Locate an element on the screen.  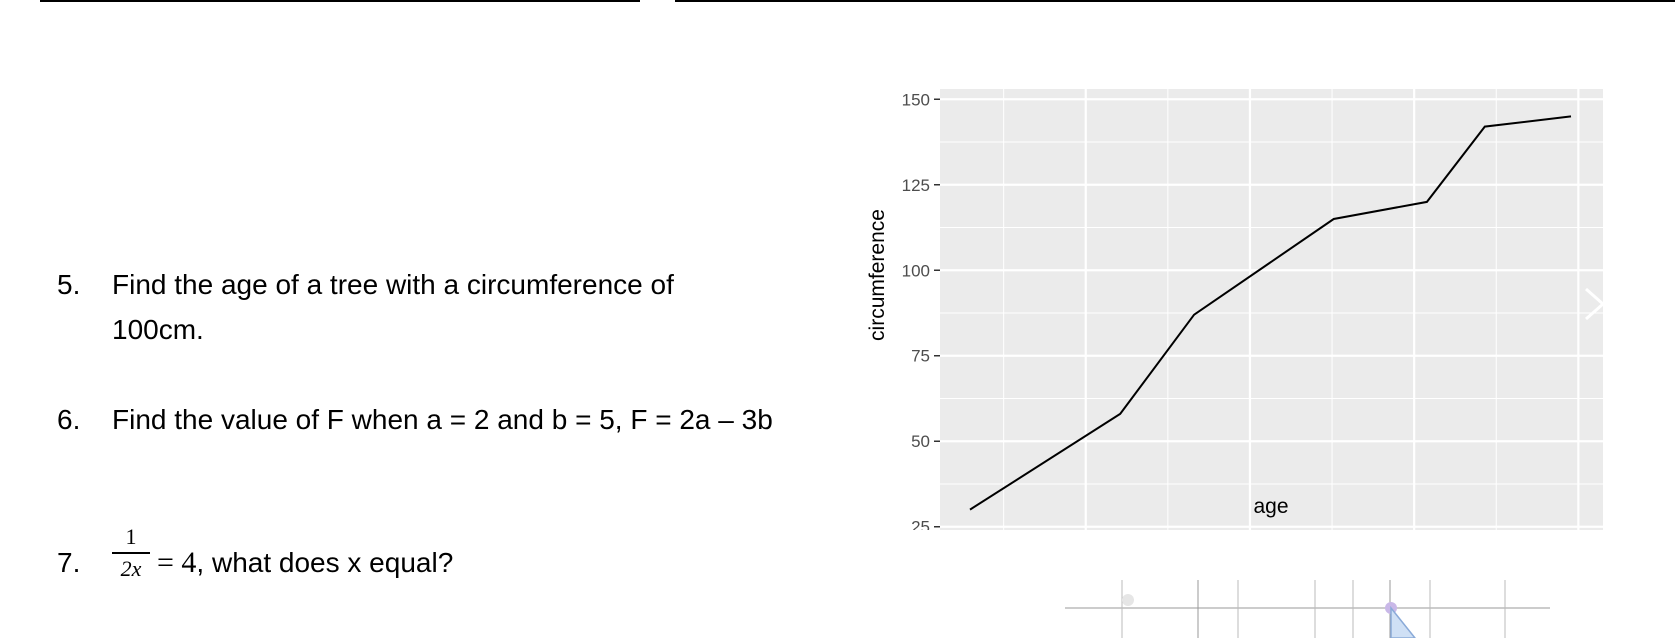
fraction: 1 2x is located at coordinates (131, 553).